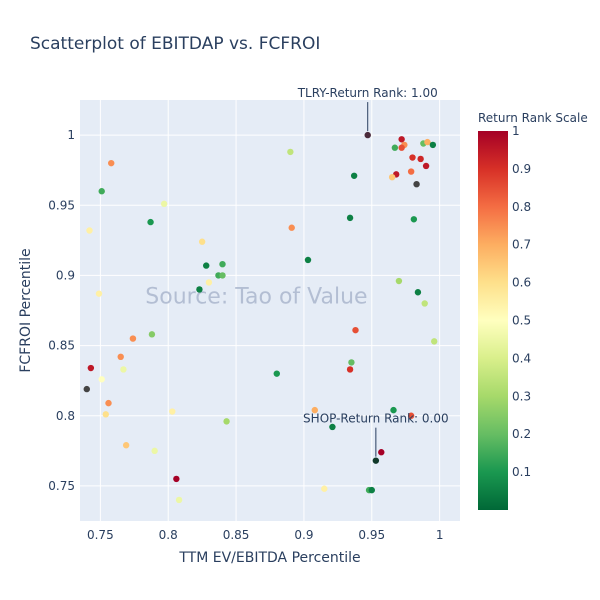 Image resolution: width=600 pixels, height=600 pixels. What do you see at coordinates (236, 535) in the screenshot?
I see `x-tick-label: 0.85` at bounding box center [236, 535].